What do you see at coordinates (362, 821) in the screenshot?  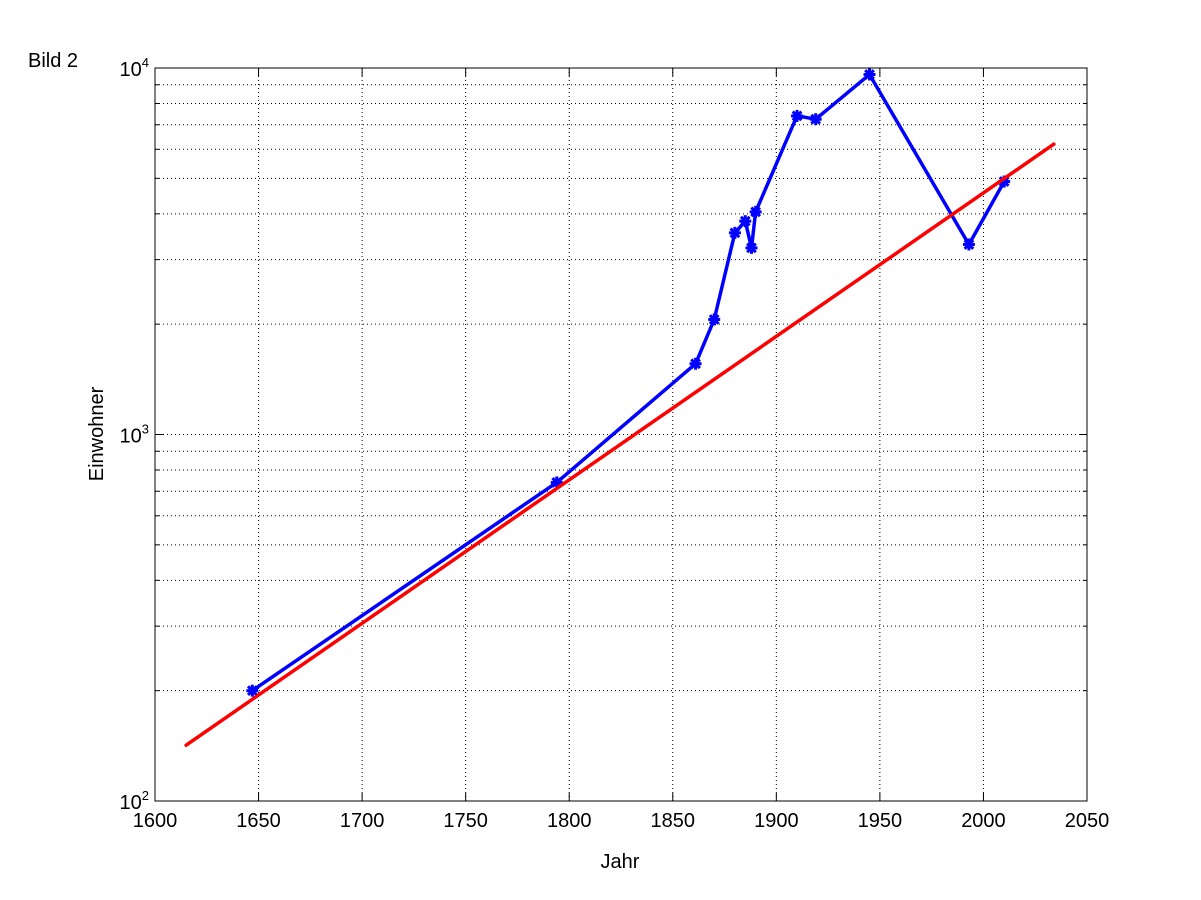 I see `x-tick-label: 1700` at bounding box center [362, 821].